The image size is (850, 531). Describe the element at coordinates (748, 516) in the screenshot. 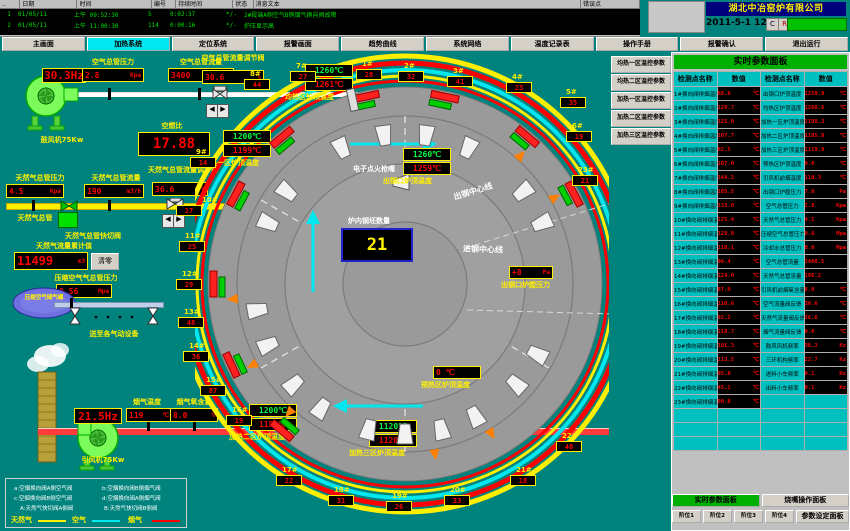

I see `step-button-3: 阶位3` at that location.